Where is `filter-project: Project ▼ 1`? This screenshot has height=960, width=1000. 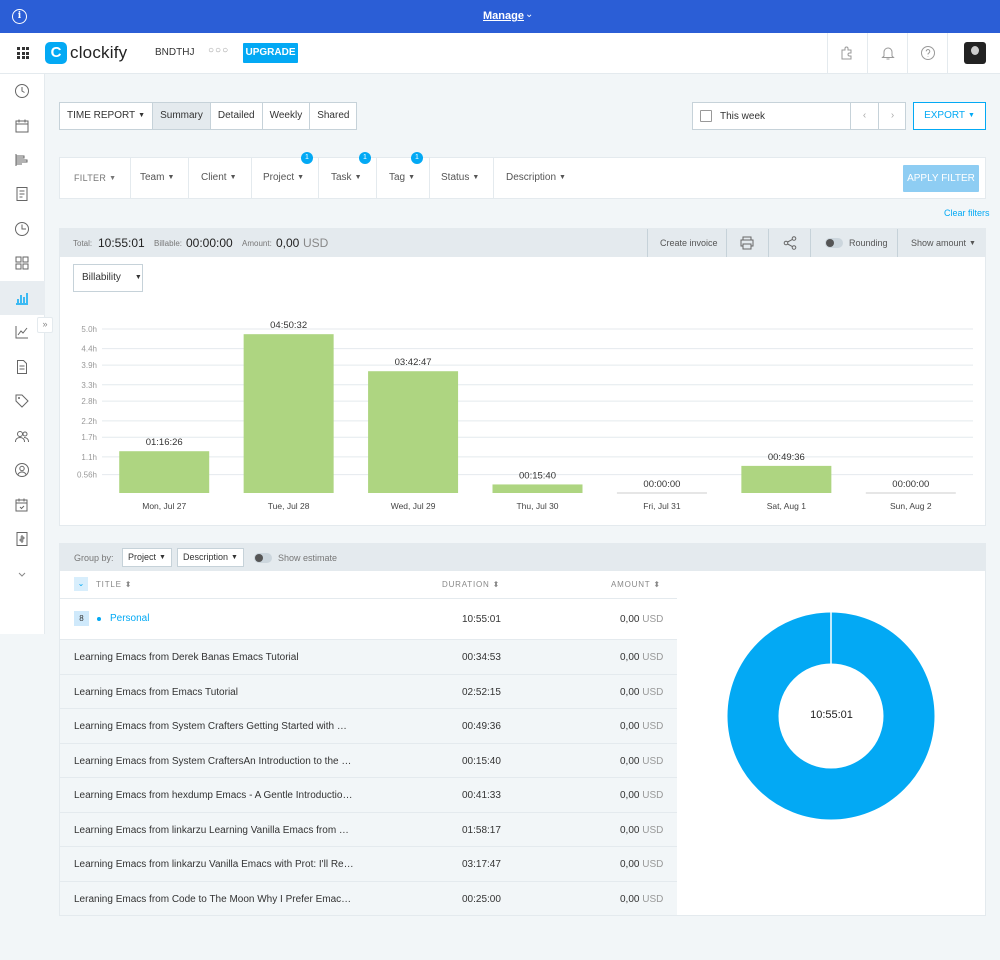 filter-project: Project ▼ 1 is located at coordinates (284, 175).